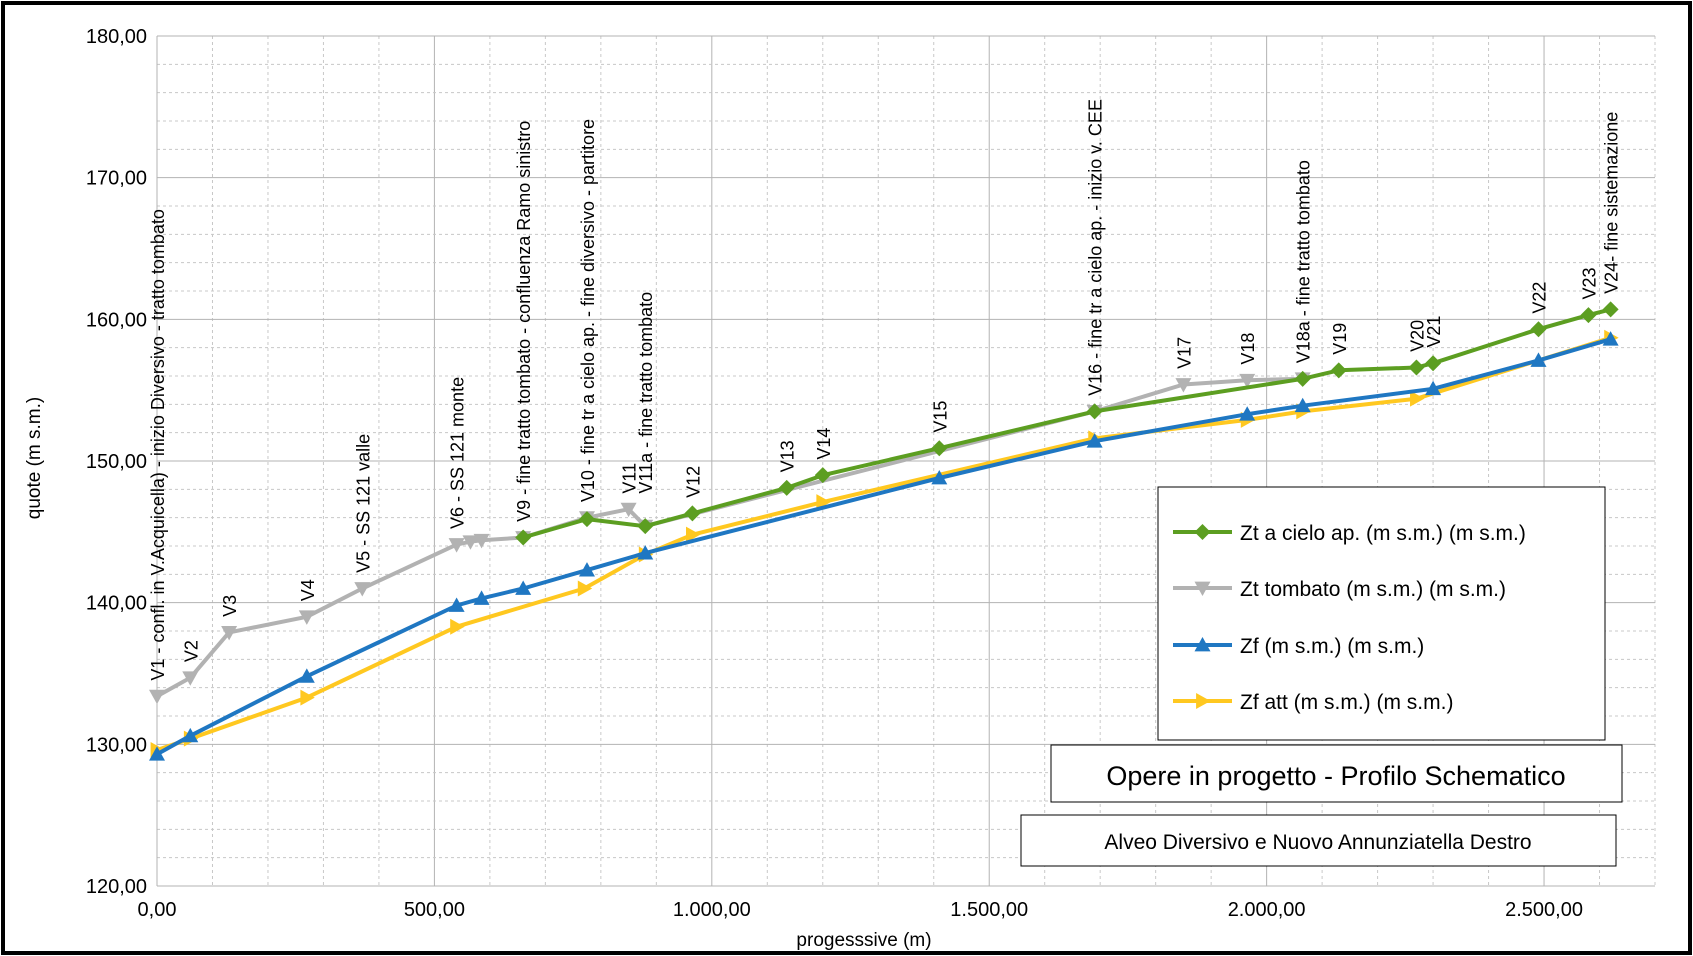 This screenshot has height=956, width=1693. Describe the element at coordinates (1332, 646) in the screenshot. I see `legend-label: Zf (m s.m.) (m s.m.)` at that location.